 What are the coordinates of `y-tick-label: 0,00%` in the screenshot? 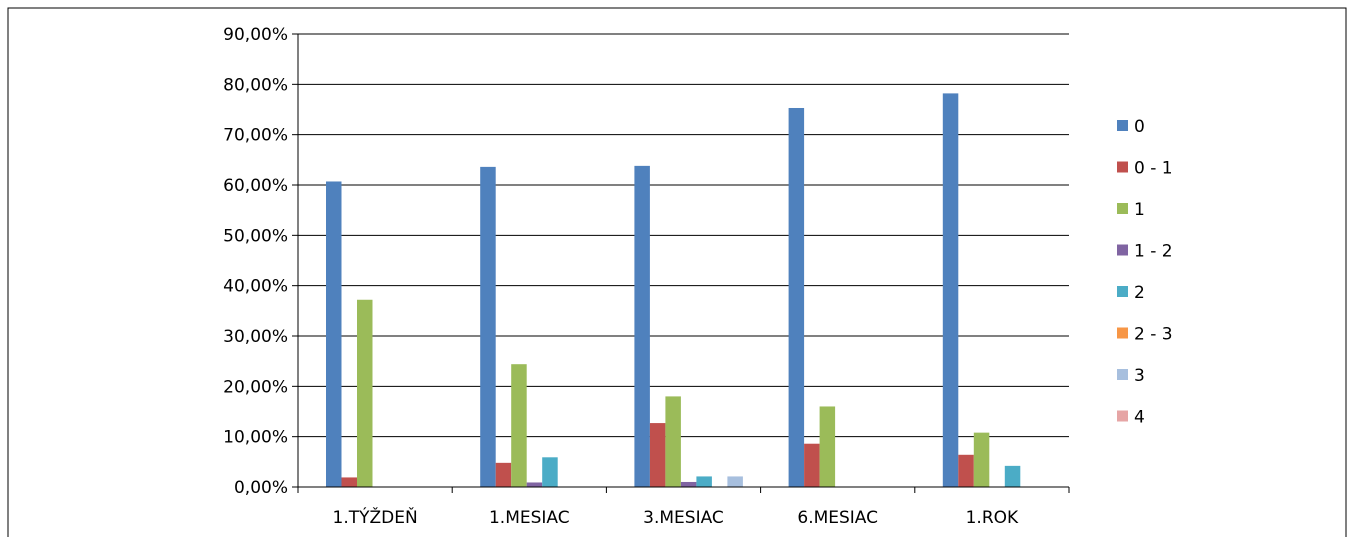 It's located at (261, 488).